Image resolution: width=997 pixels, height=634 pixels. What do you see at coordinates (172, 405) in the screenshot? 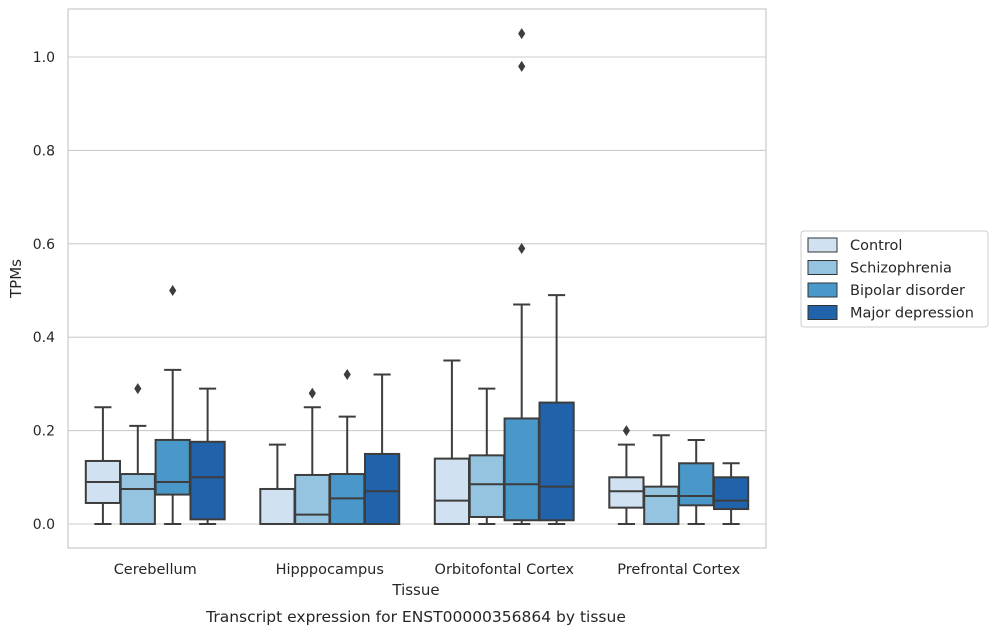
I see `box-bipolar-disorder-cerebellum` at bounding box center [172, 405].